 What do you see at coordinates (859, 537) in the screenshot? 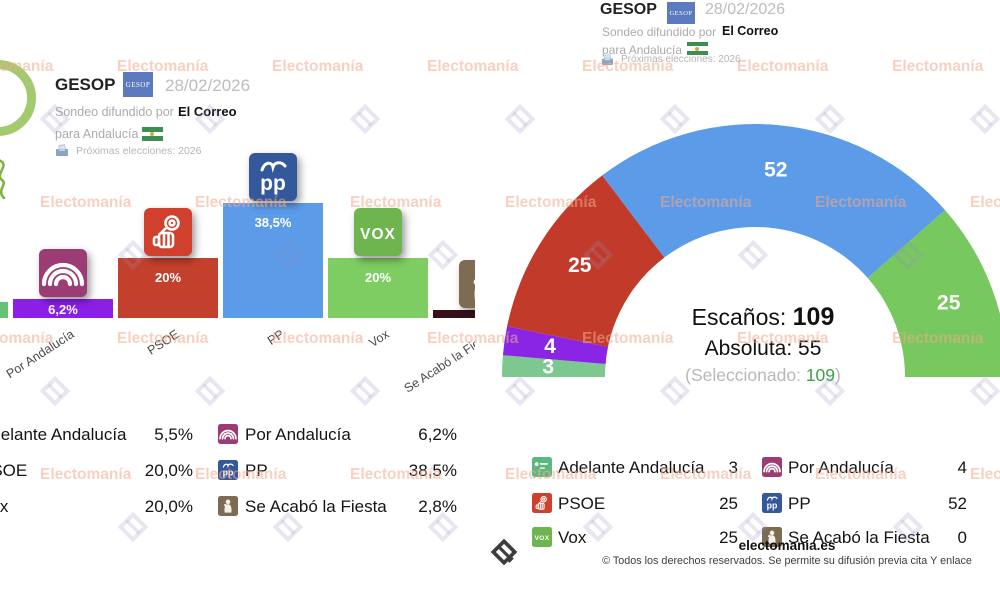
I see `legend-party-name: Se Acabó la Fiesta` at bounding box center [859, 537].